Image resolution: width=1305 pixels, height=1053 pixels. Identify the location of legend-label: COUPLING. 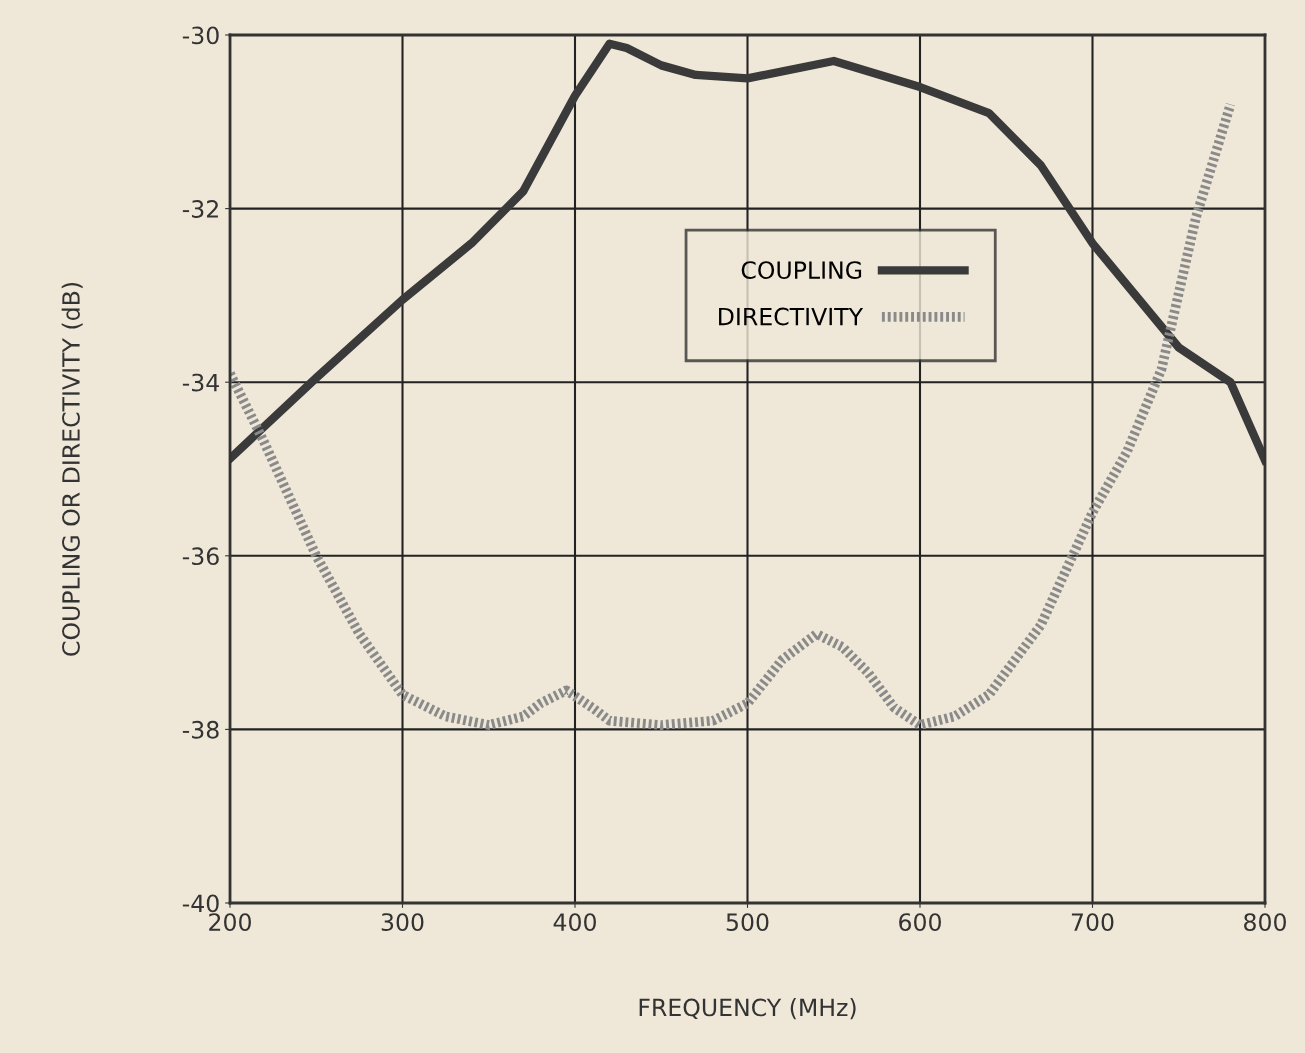
(801, 270).